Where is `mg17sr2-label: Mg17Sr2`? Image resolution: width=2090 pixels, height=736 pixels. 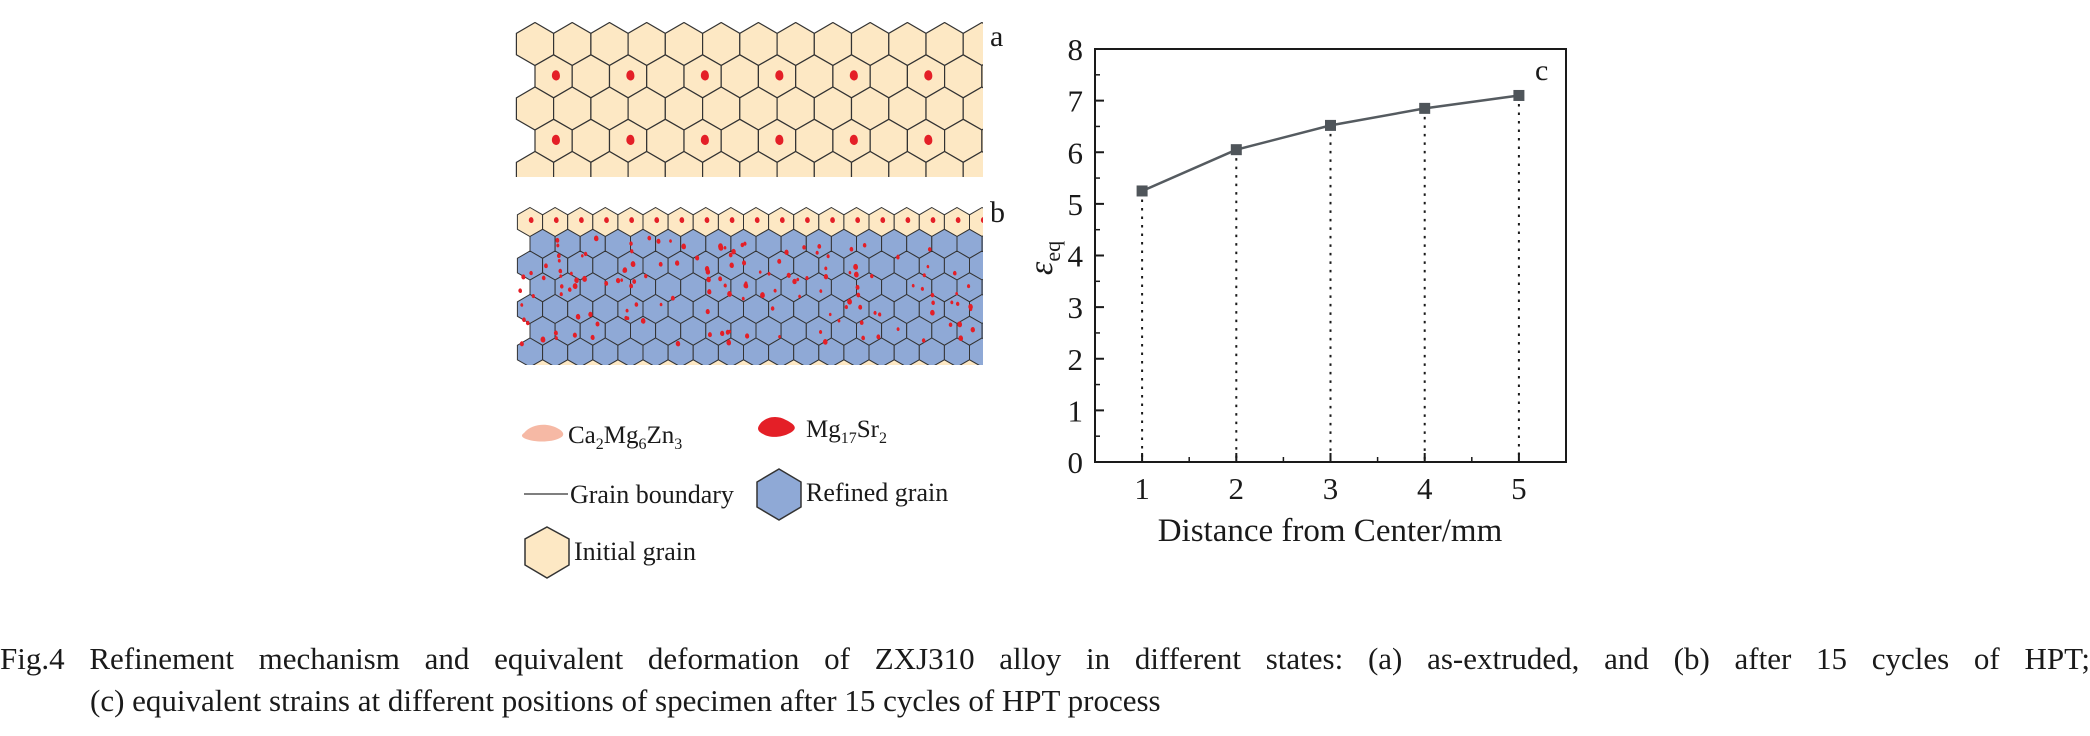
mg17sr2-label: Mg17Sr2 is located at coordinates (846, 431).